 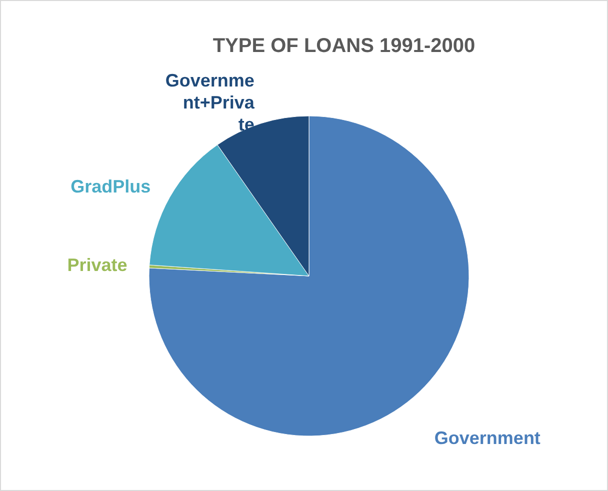 What do you see at coordinates (97, 265) in the screenshot?
I see `slice-label: Private` at bounding box center [97, 265].